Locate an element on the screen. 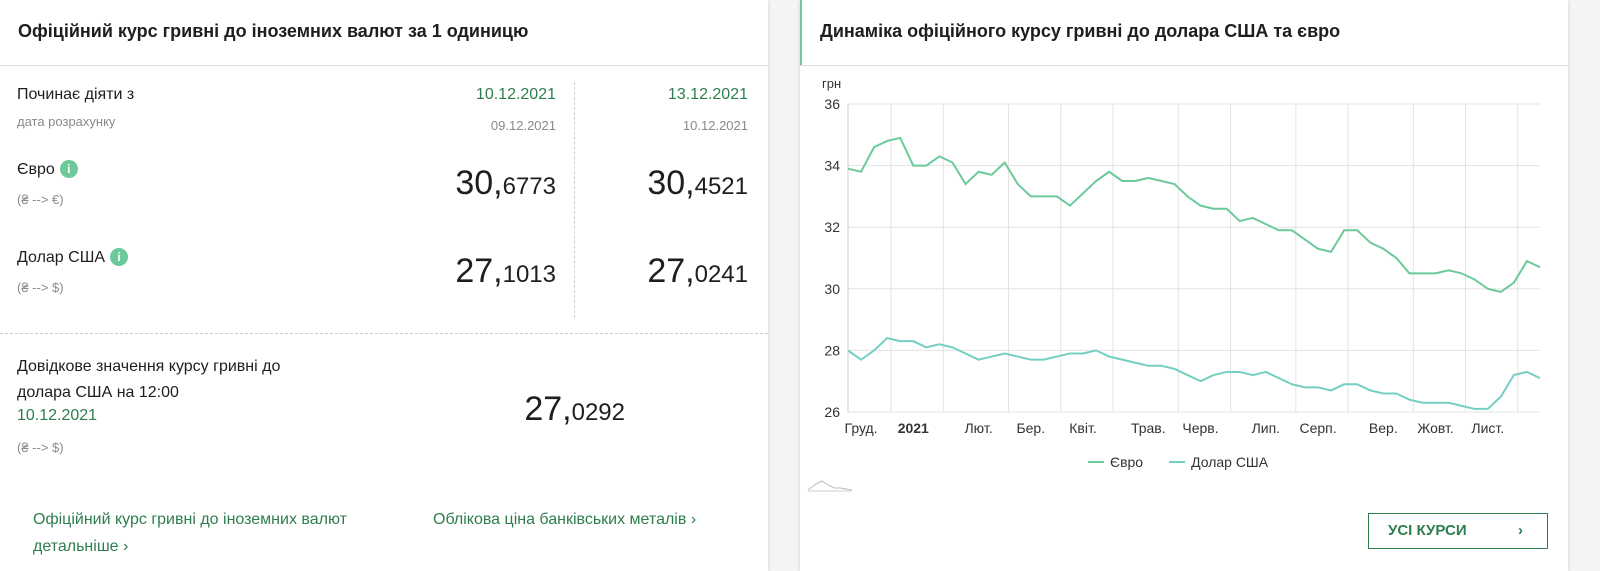 This screenshot has width=1600, height=571. starts-label: Починає діяти з is located at coordinates (76, 94).